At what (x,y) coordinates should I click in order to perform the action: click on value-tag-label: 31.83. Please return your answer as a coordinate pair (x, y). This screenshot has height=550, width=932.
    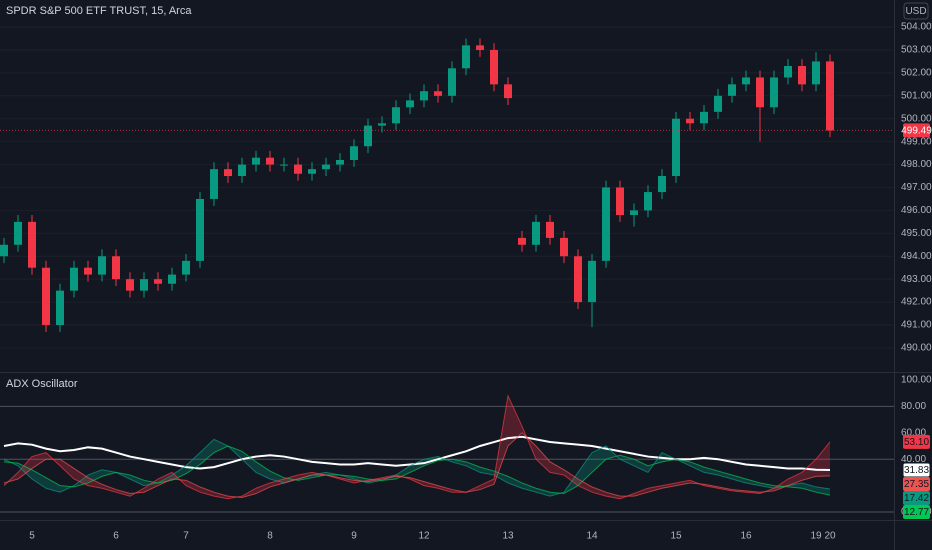
    Looking at the image, I should click on (916, 470).